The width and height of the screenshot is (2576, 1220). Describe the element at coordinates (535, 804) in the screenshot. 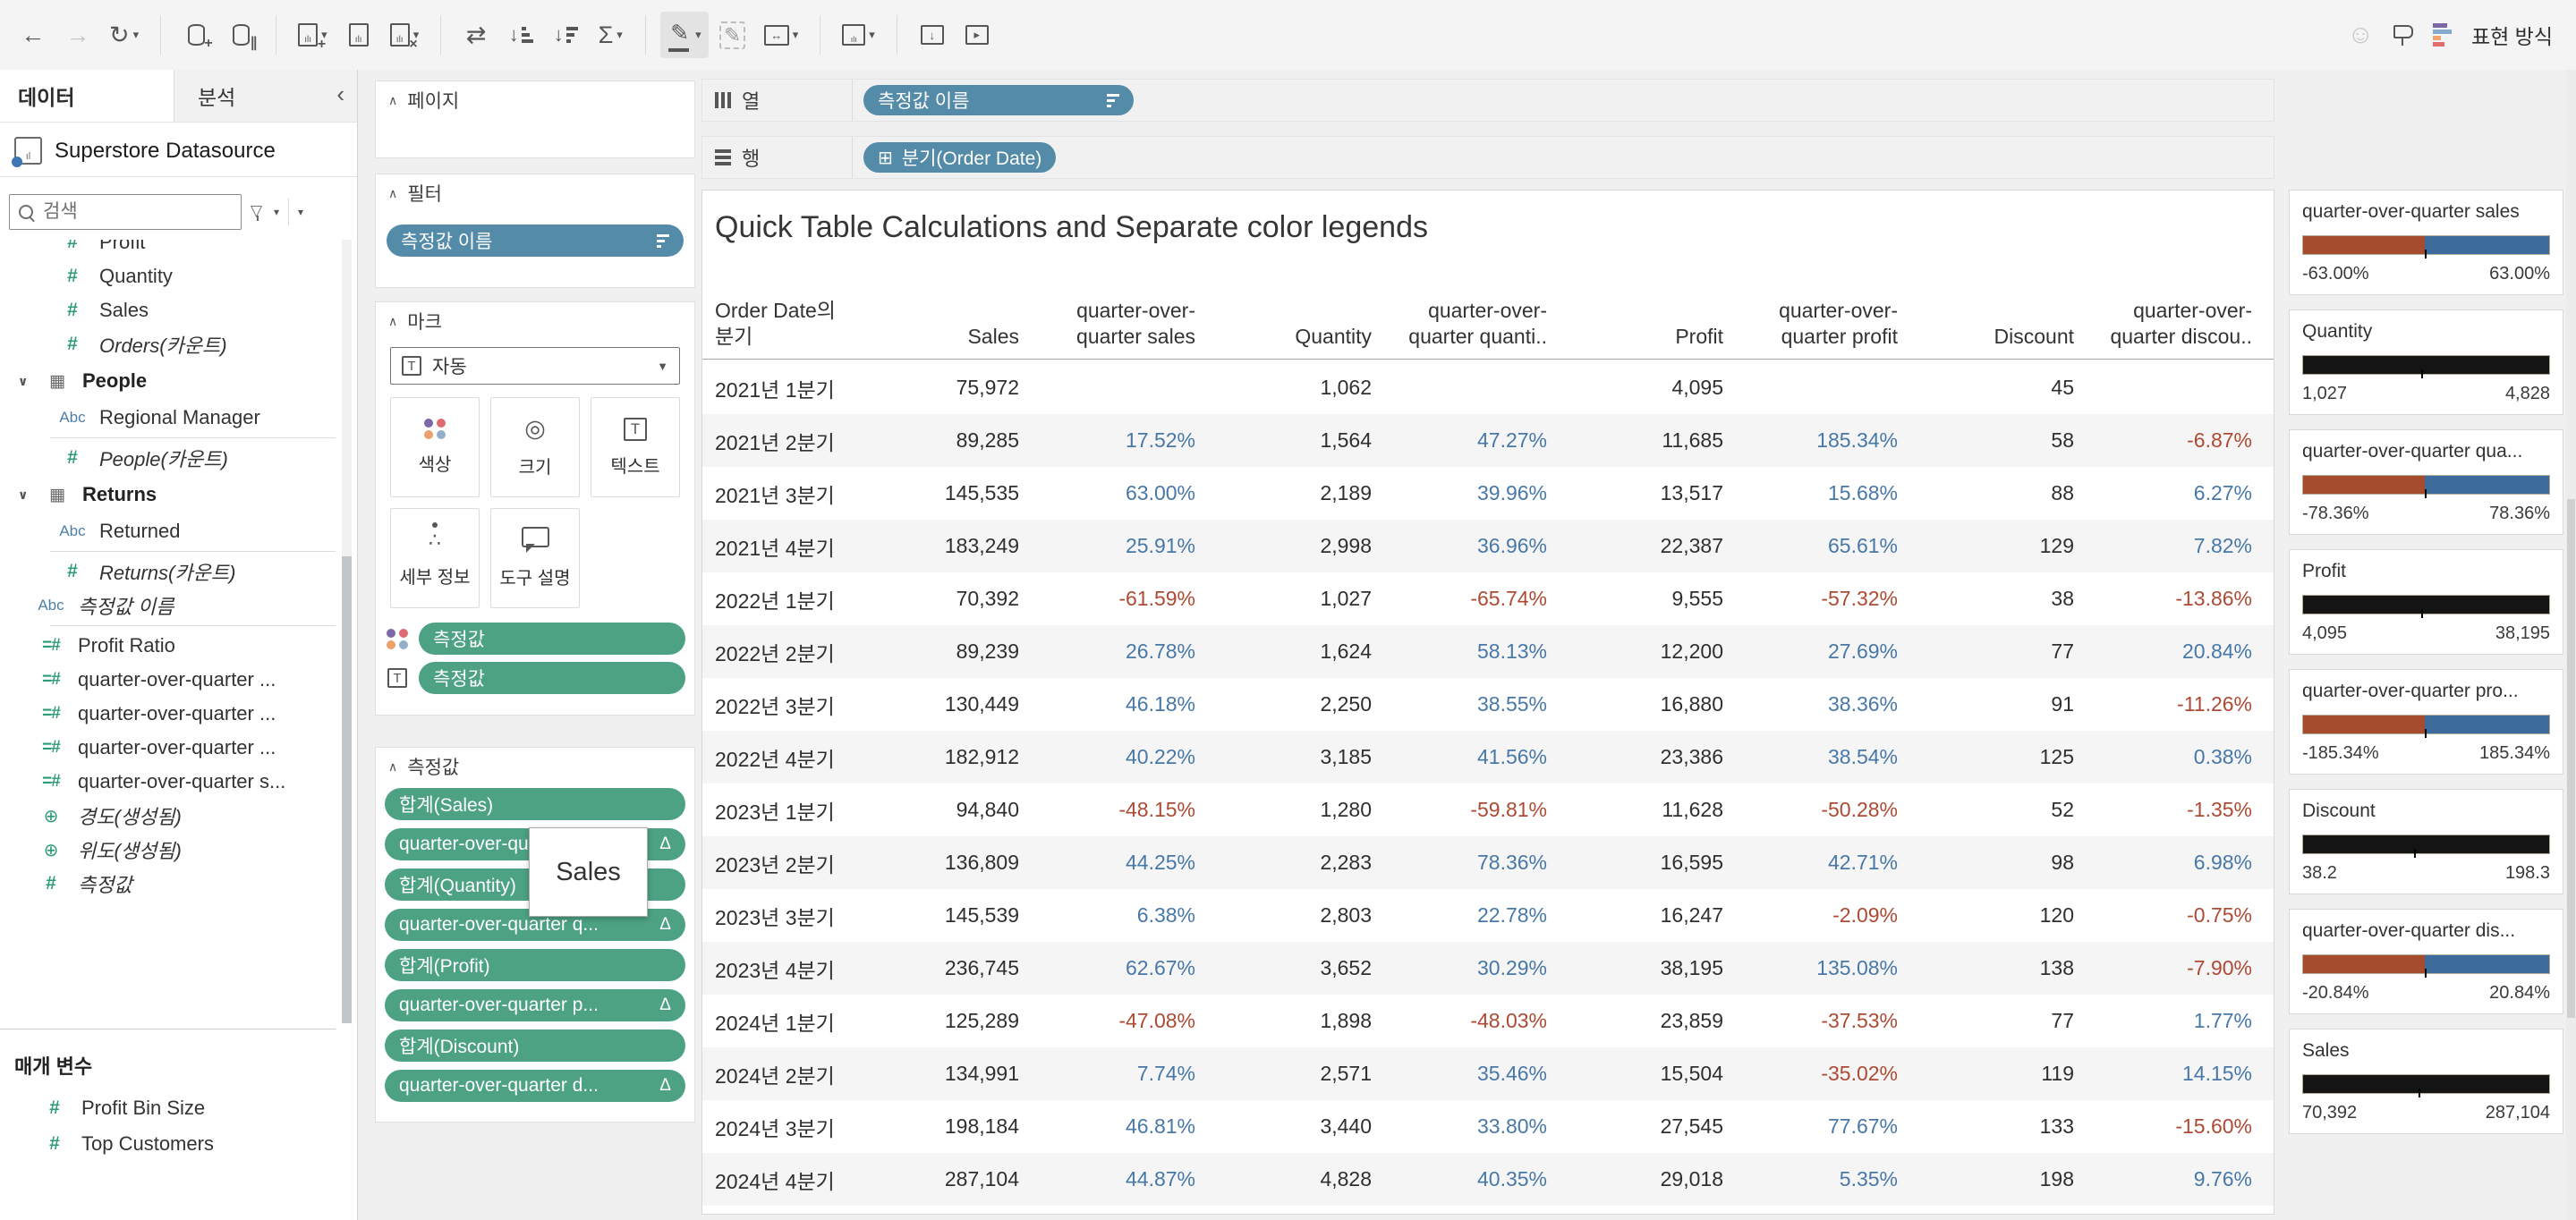

I see `measure-values-pill: 합계(Sales)` at that location.